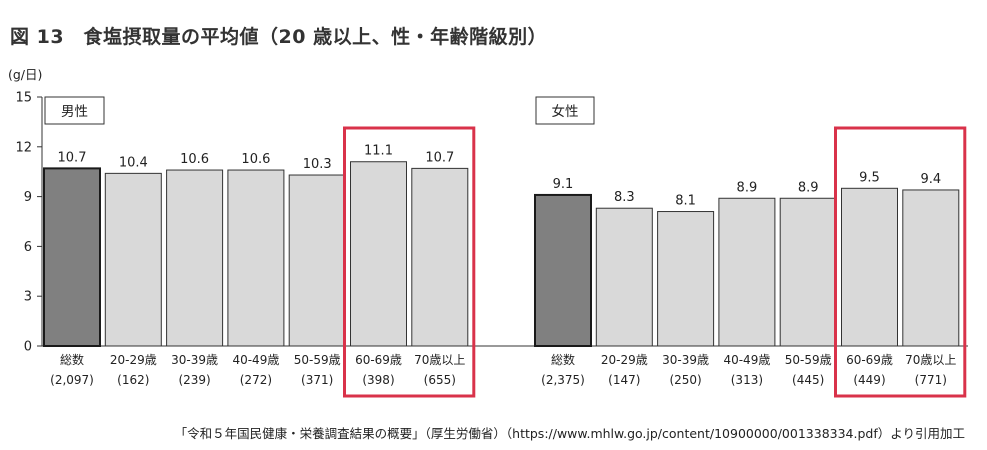 The height and width of the screenshot is (450, 987). Describe the element at coordinates (72, 380) in the screenshot. I see `sample-size-label: (2,097)` at that location.